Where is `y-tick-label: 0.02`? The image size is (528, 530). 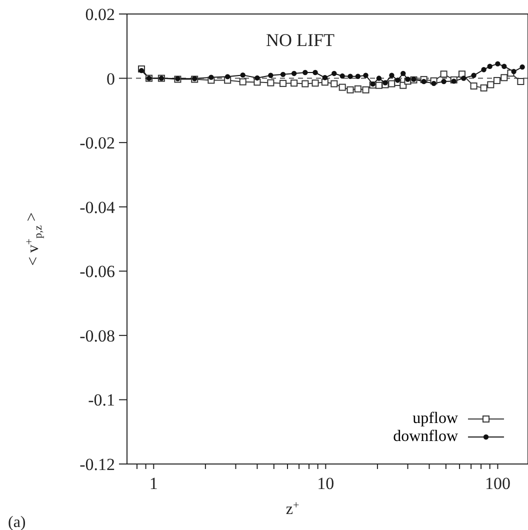 y-tick-label: 0.02 is located at coordinates (100, 14).